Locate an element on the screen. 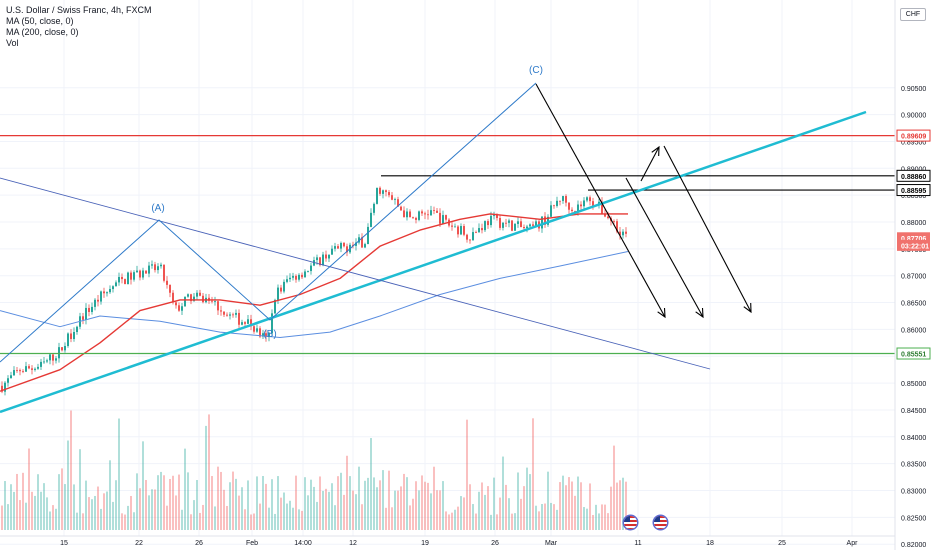 This screenshot has width=932, height=550. price-tick-label: 0.82500 is located at coordinates (913, 518).